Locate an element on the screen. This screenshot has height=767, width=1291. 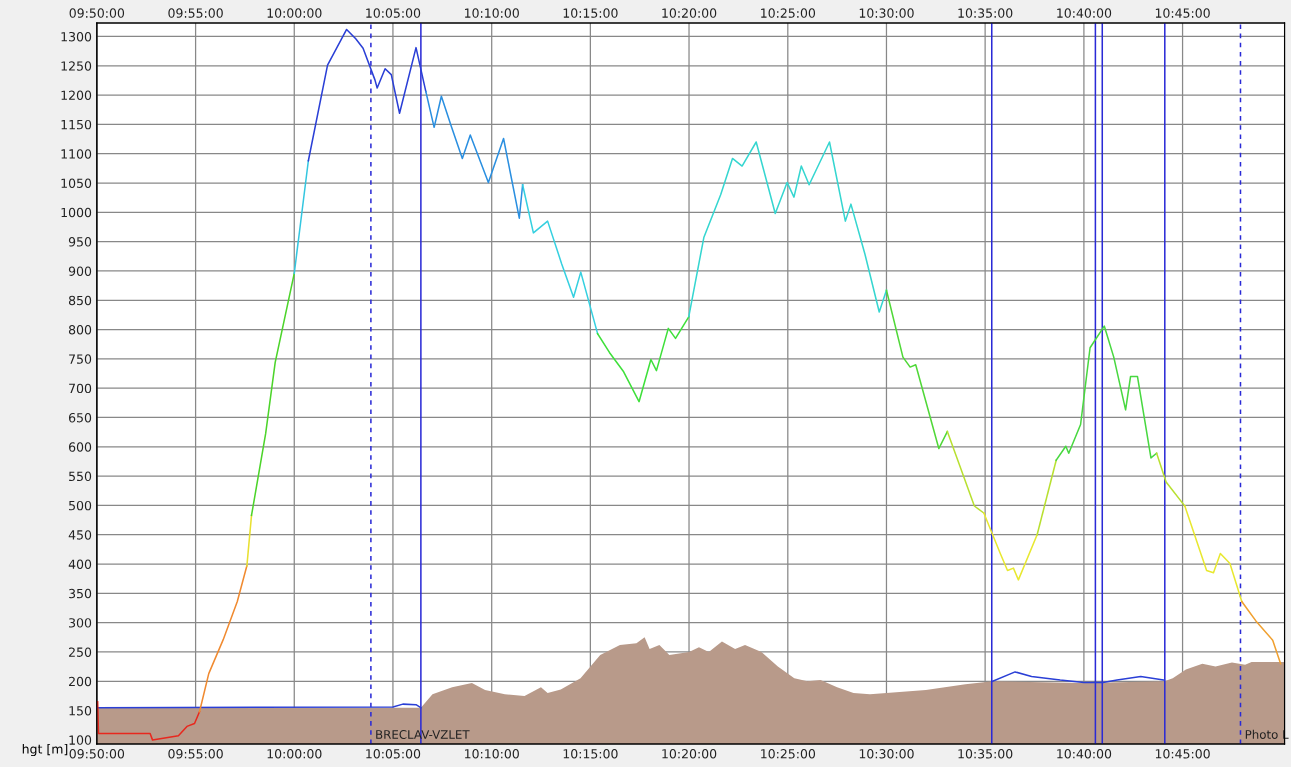
y-tick-label: 200 is located at coordinates (80, 681).